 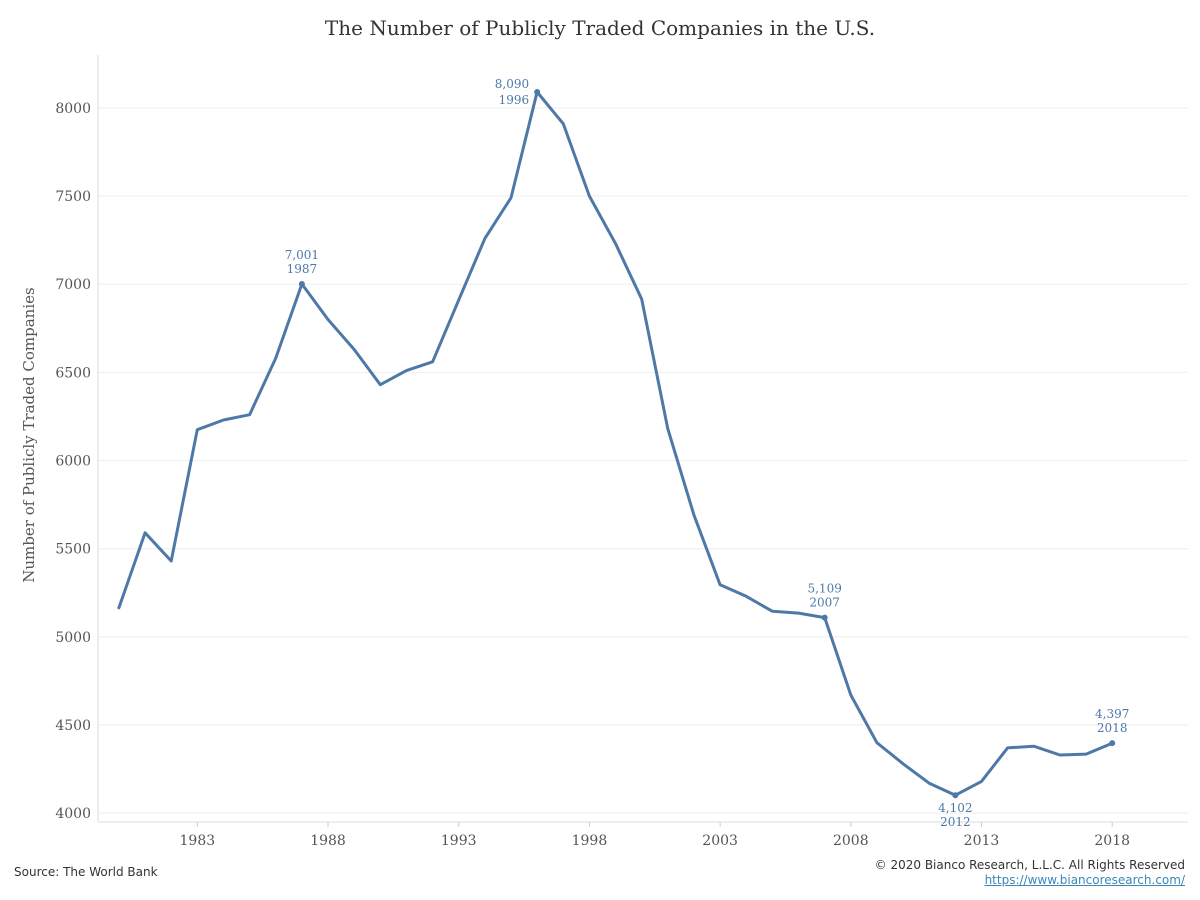 What do you see at coordinates (73, 462) in the screenshot?
I see `y-tick-label: 6000` at bounding box center [73, 462].